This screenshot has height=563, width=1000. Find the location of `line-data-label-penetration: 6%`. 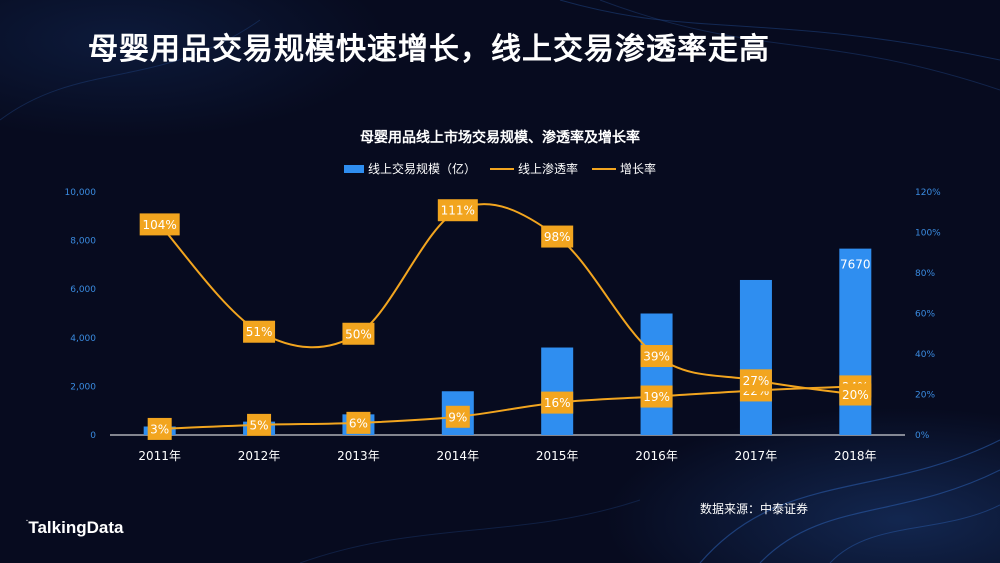

line-data-label-penetration: 6% is located at coordinates (358, 423).